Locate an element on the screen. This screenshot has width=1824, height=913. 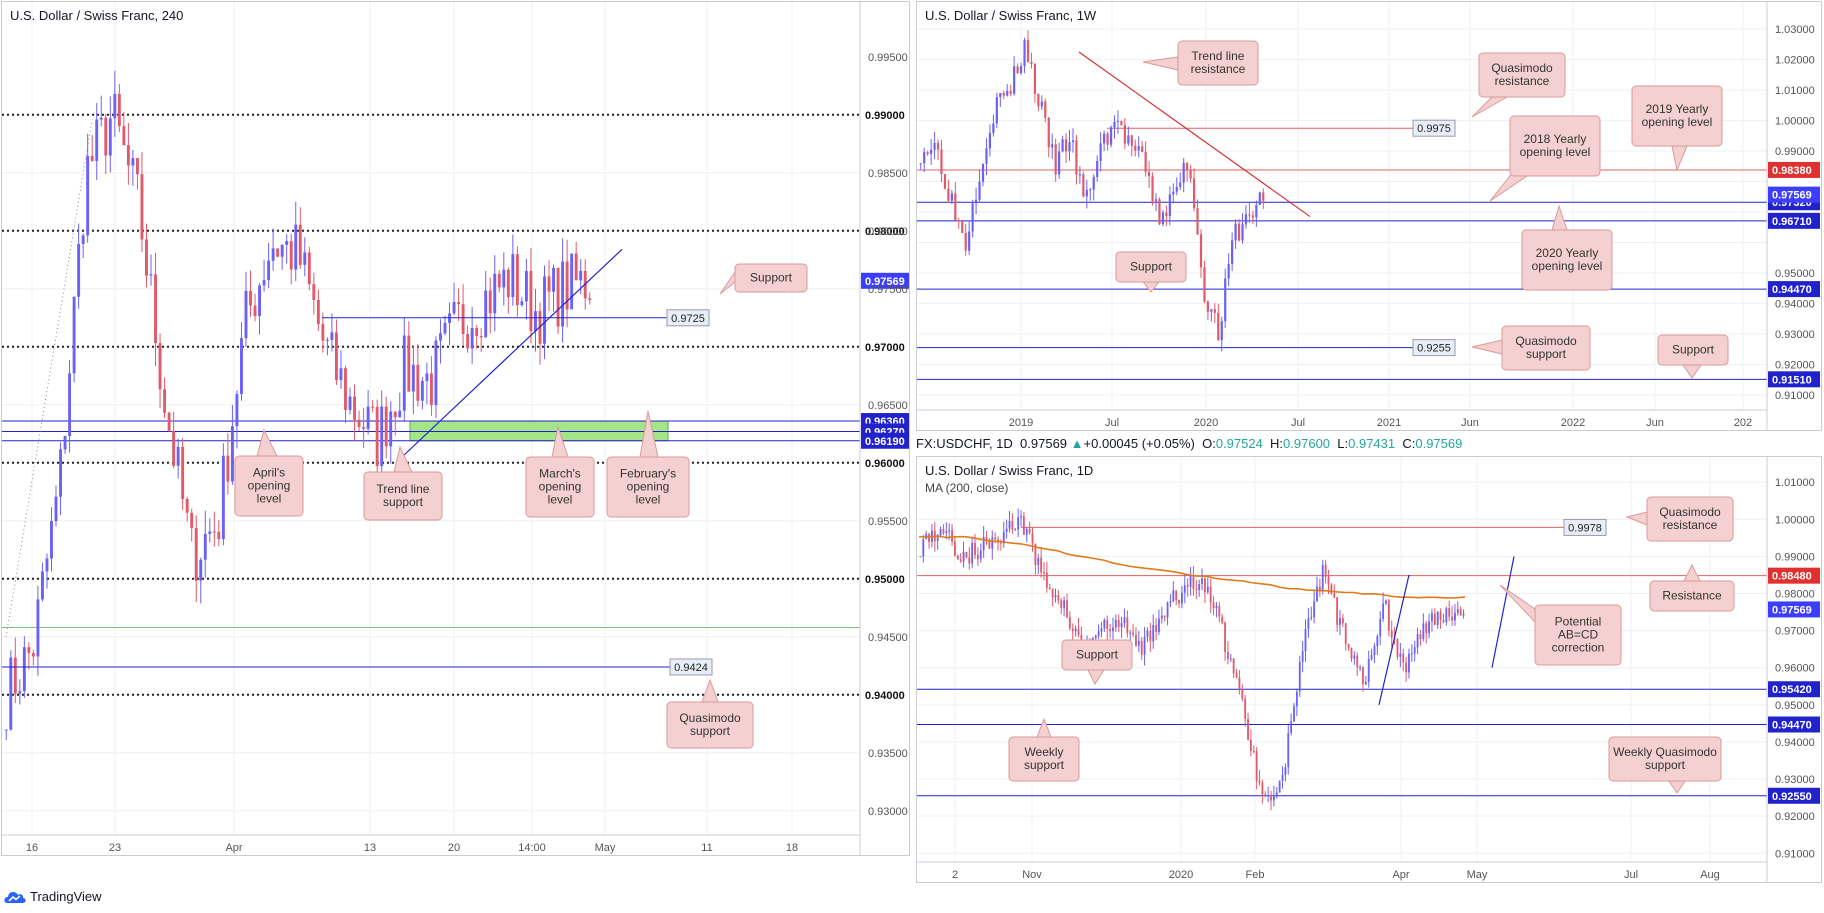
w1-callout-support-2: Support is located at coordinates (1693, 356).